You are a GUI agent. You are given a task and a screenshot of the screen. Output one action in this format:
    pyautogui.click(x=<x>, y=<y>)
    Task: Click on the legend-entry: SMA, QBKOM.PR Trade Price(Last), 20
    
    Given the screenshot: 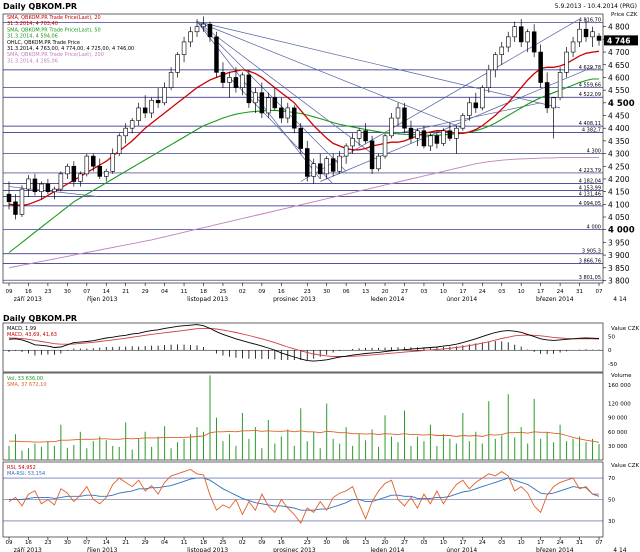 What is the action you would take?
    pyautogui.click(x=54, y=18)
    